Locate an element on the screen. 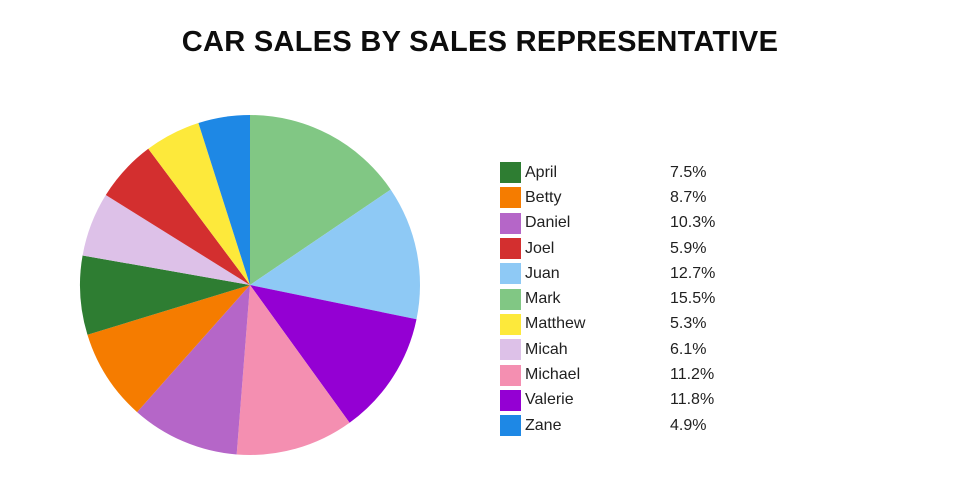  legend-value: 4.9% is located at coordinates (688, 425).